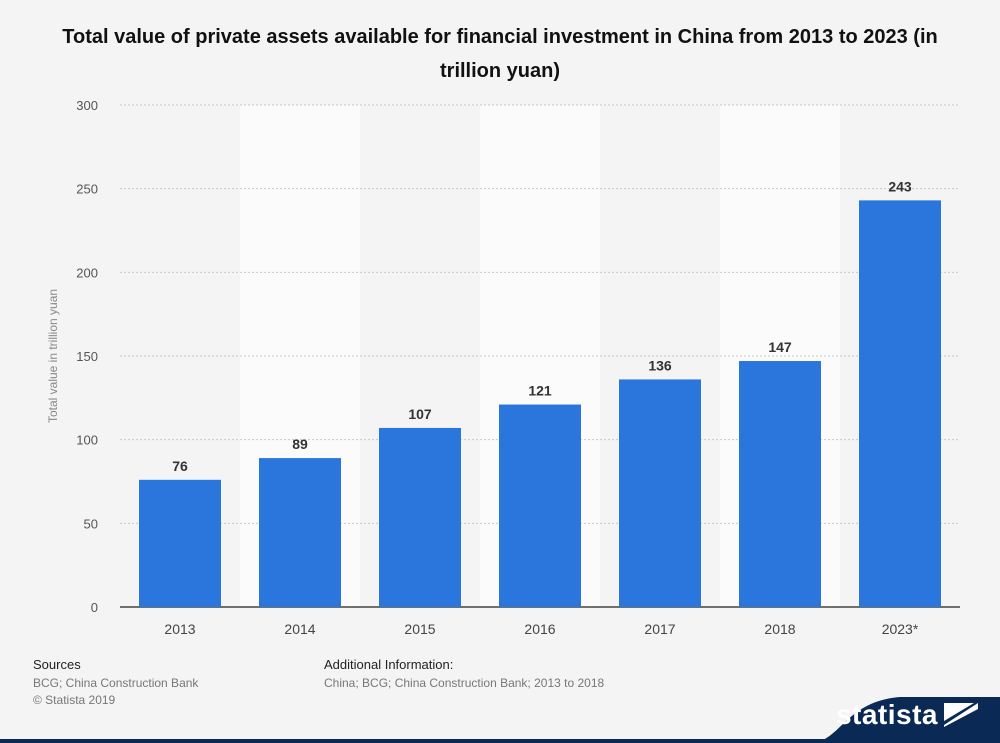 This screenshot has height=743, width=1000. I want to click on sources-label: Sources, so click(57, 664).